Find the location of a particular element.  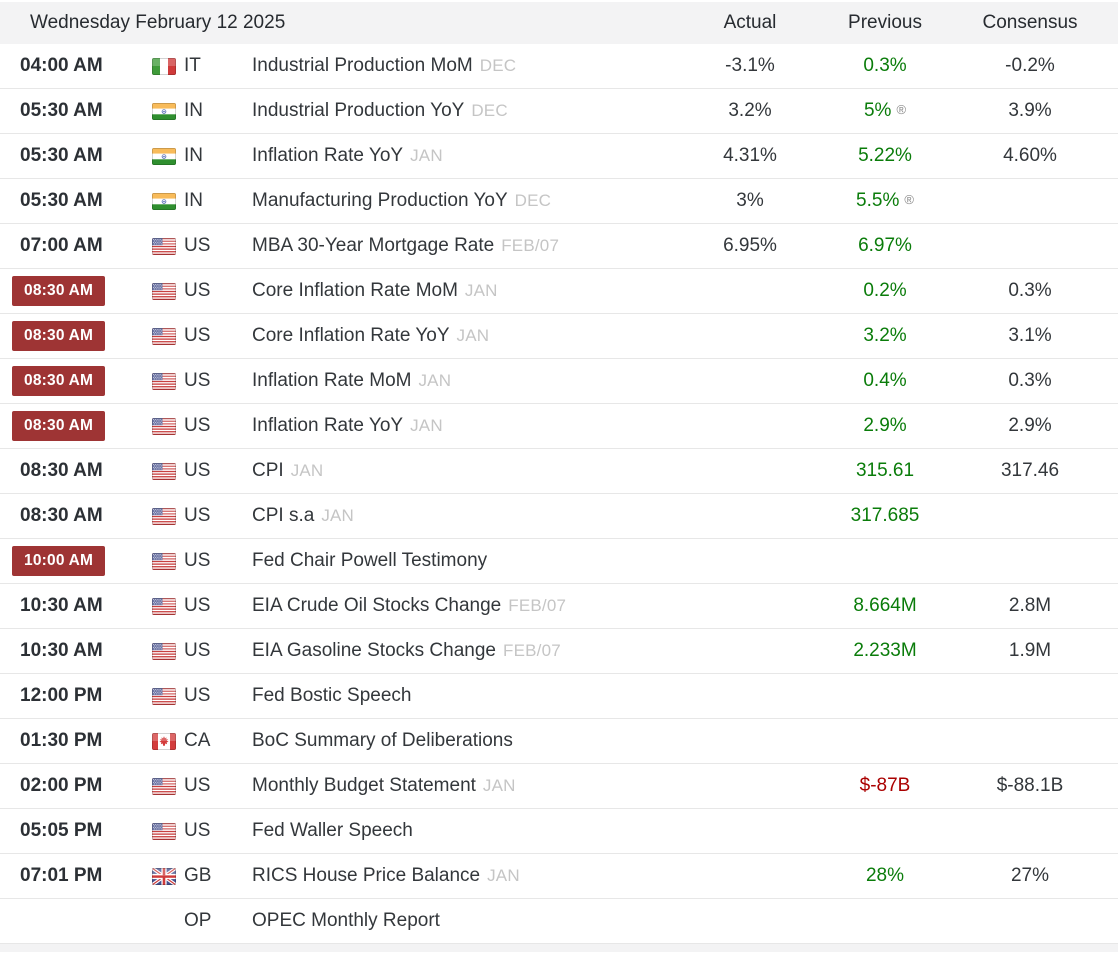

event-cell: Core Inflation Rate MoM JAN is located at coordinates (468, 291).